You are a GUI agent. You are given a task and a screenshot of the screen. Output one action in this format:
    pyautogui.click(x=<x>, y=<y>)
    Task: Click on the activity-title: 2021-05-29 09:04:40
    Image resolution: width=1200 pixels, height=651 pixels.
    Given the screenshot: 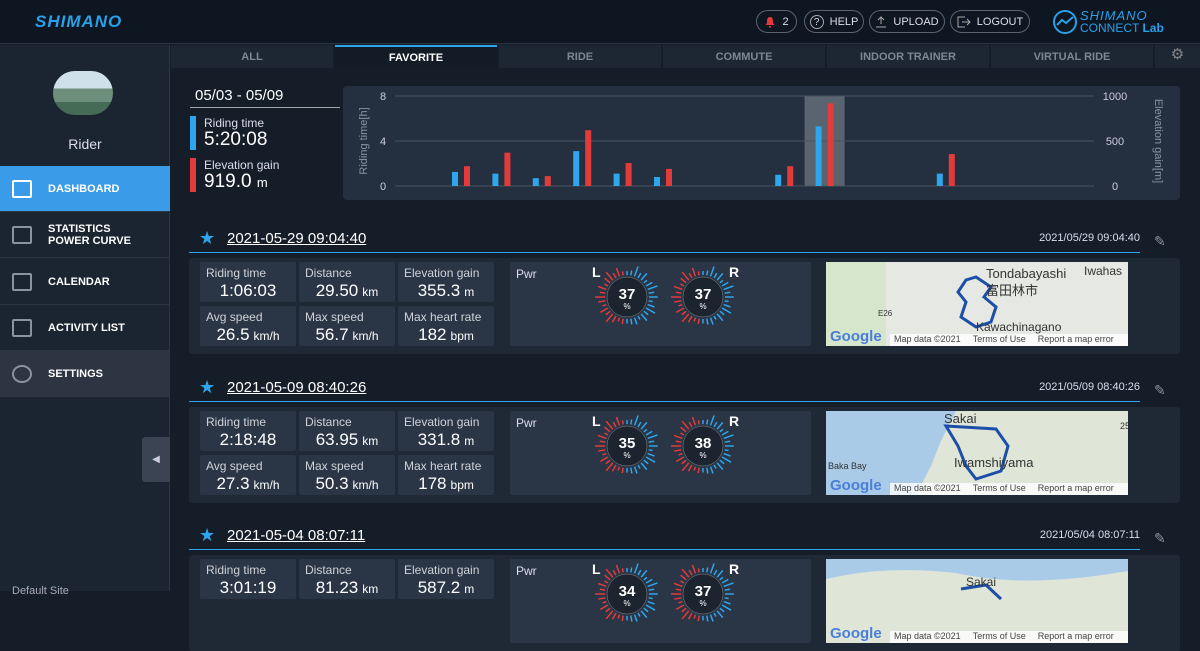 What is the action you would take?
    pyautogui.click(x=297, y=238)
    